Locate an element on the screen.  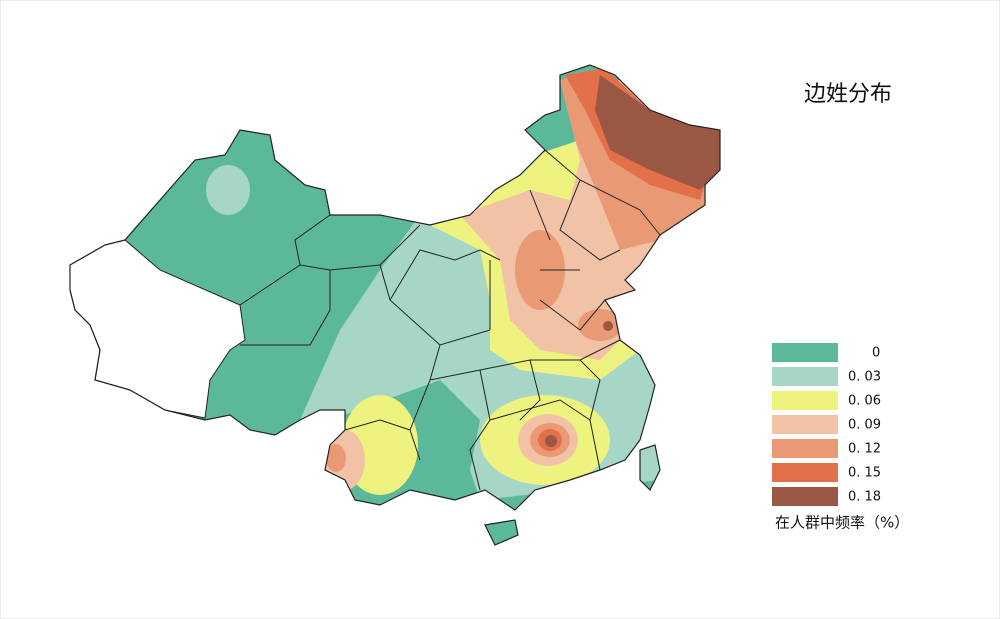
legend: 0 0. 03 0. 06 0. 09 0. 12 0. 15 0. 18 is located at coordinates (826, 424).